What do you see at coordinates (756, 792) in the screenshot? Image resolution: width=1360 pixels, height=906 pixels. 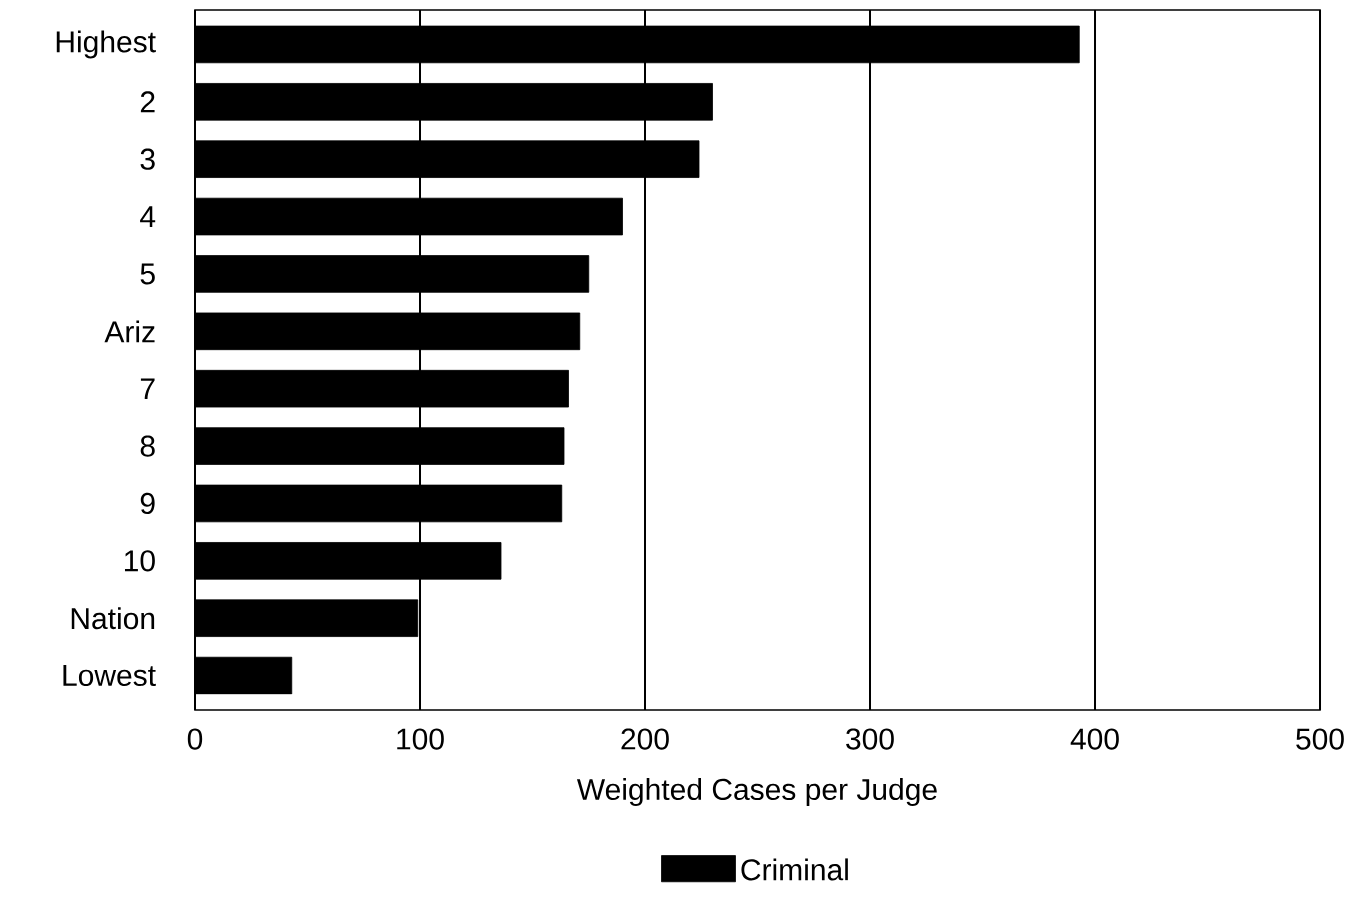 I see `x-axis-title: Weighted Cases per Judge` at bounding box center [756, 792].